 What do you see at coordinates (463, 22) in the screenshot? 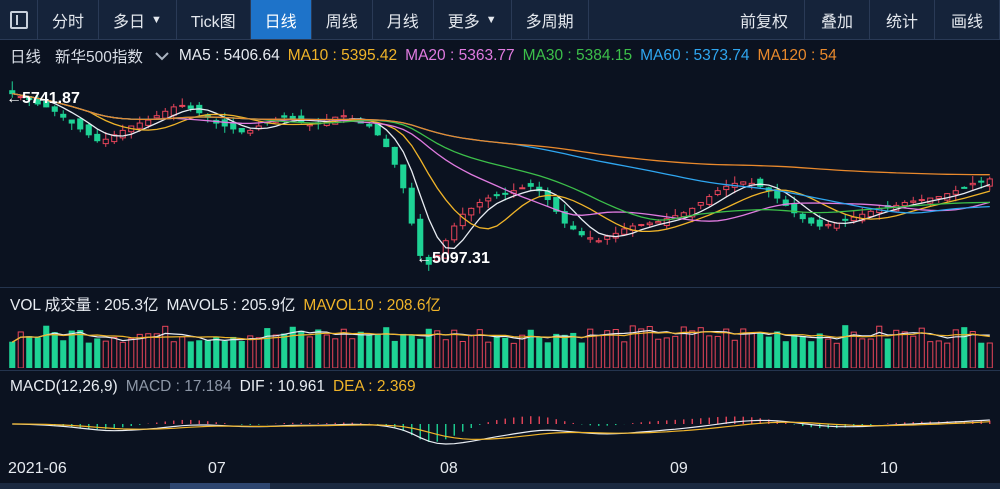
I see `tab-label: 更多` at bounding box center [463, 22].